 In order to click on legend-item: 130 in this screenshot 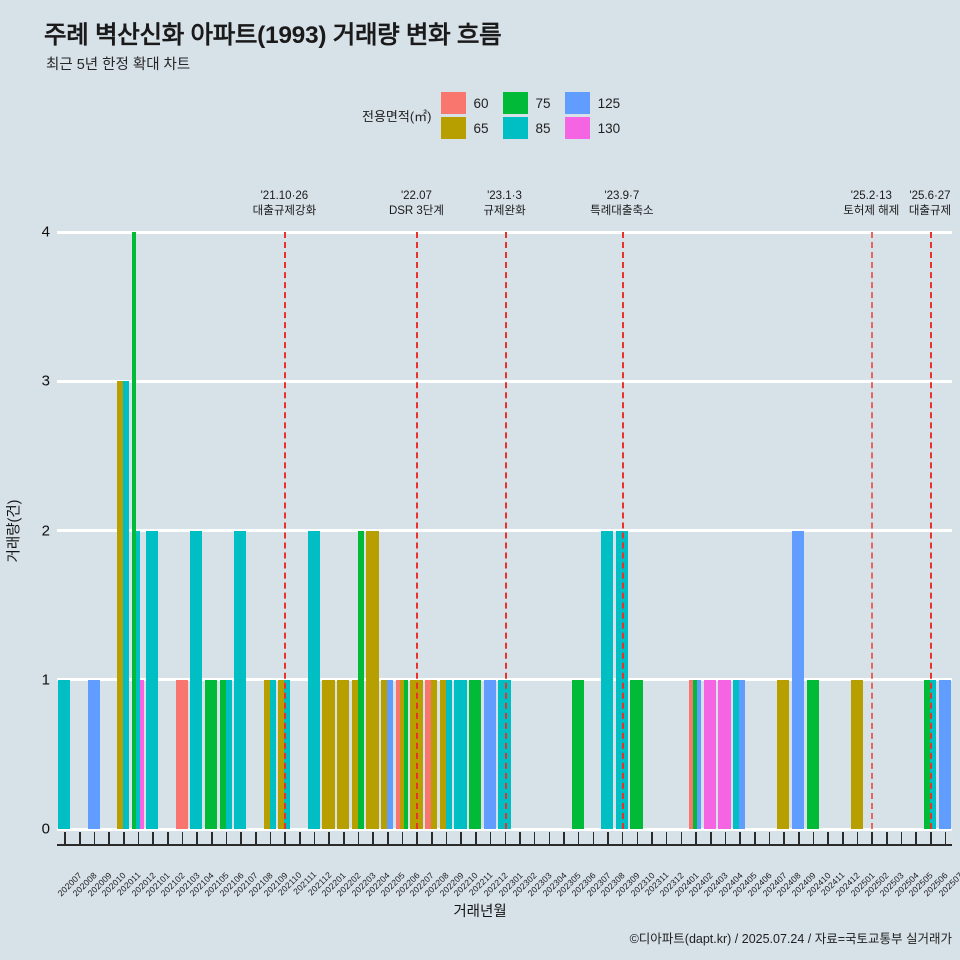, I will do `click(592, 128)`.